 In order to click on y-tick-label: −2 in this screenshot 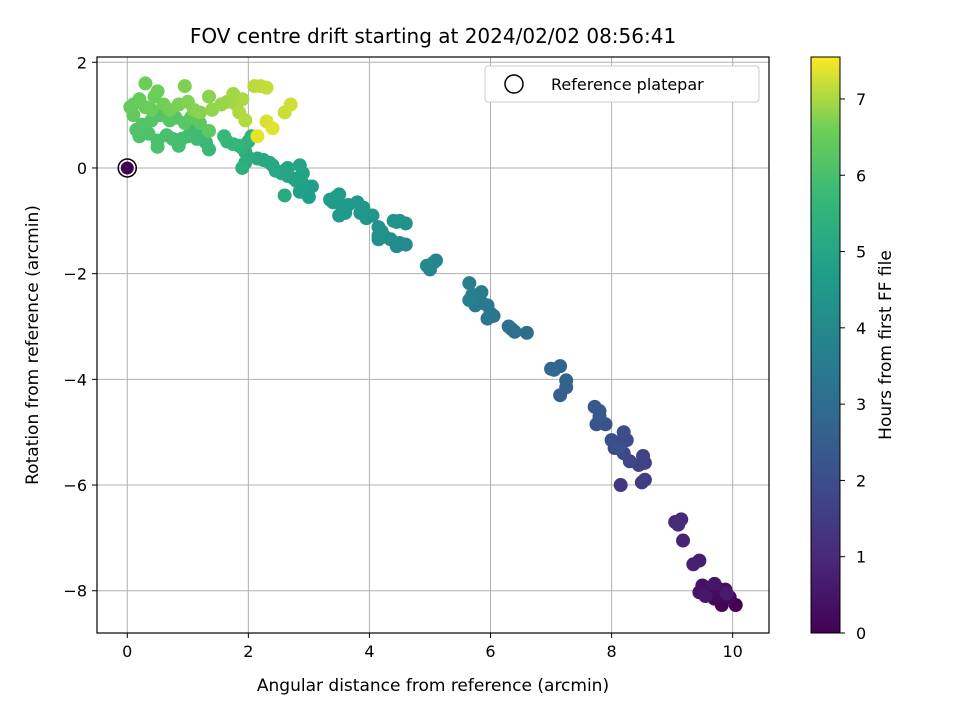, I will do `click(75, 274)`.